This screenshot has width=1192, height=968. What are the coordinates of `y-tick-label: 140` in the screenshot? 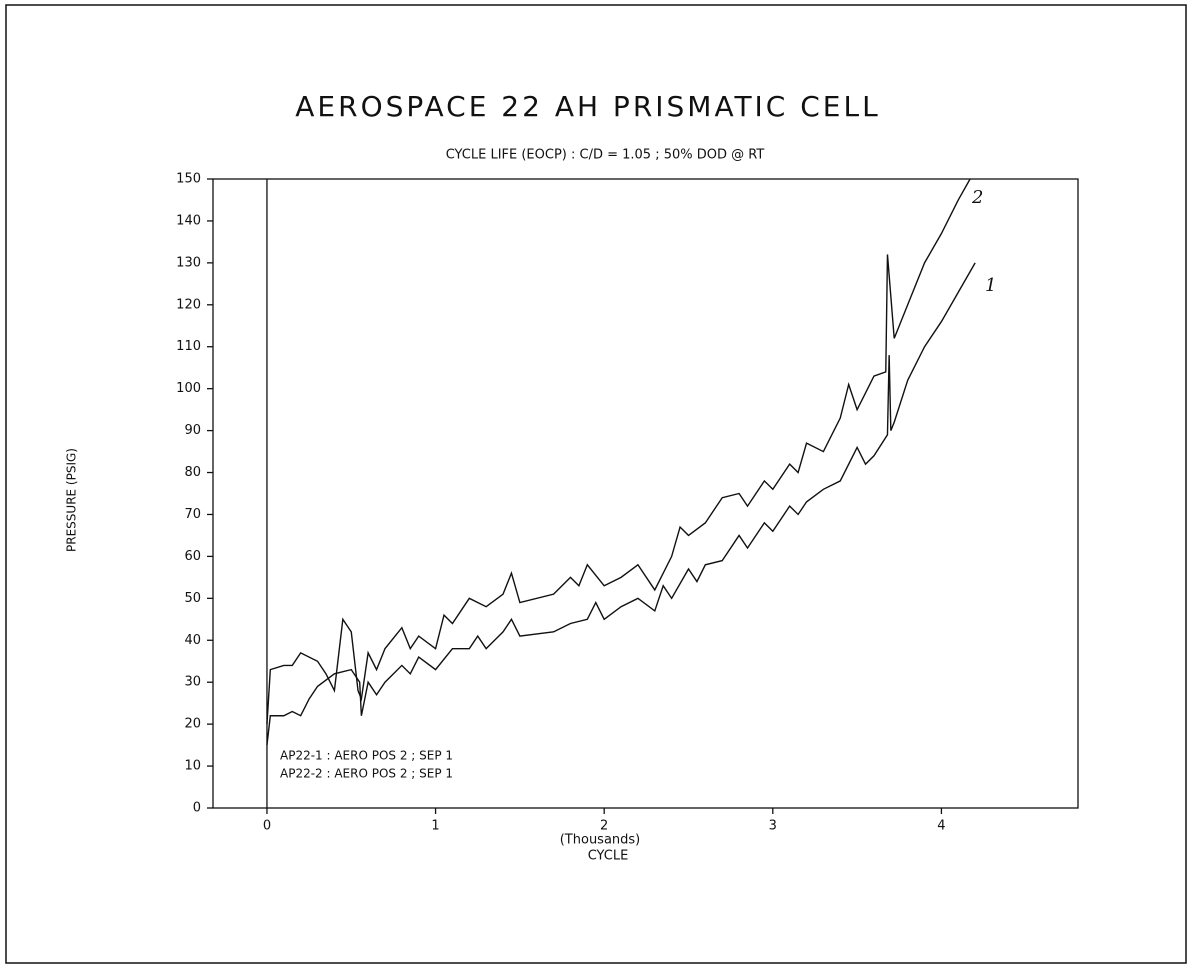 It's located at (188, 220).